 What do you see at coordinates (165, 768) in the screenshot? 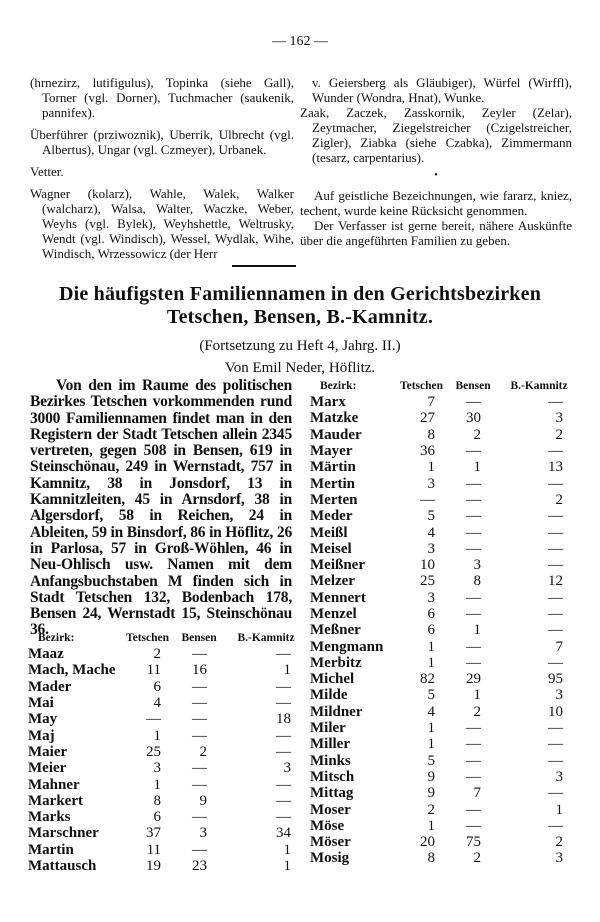
I see `table-row: Meier 3 — 3` at bounding box center [165, 768].